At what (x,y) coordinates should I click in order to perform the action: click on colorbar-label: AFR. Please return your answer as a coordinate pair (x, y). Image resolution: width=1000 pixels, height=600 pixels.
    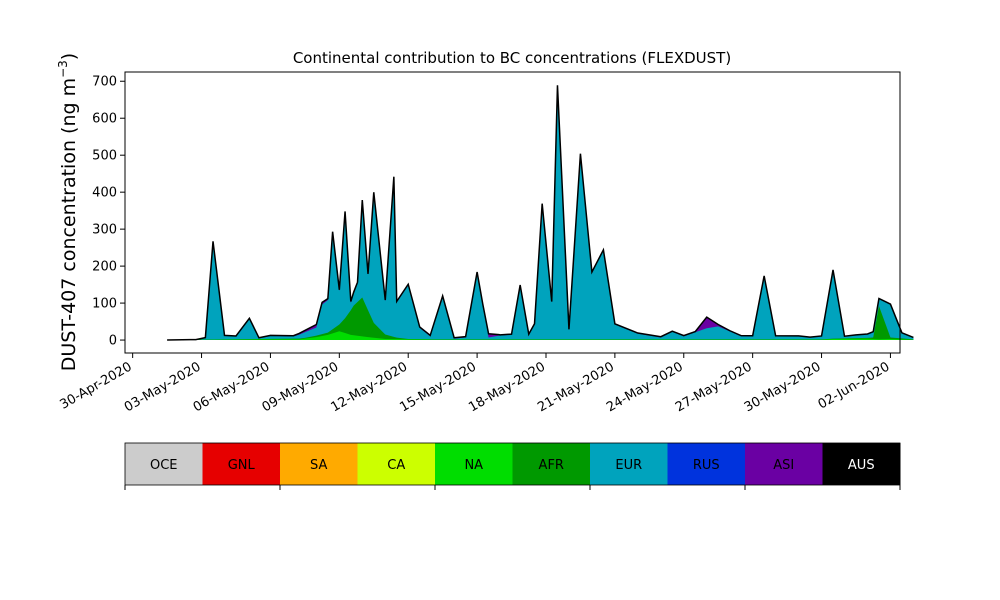
    Looking at the image, I should click on (551, 465).